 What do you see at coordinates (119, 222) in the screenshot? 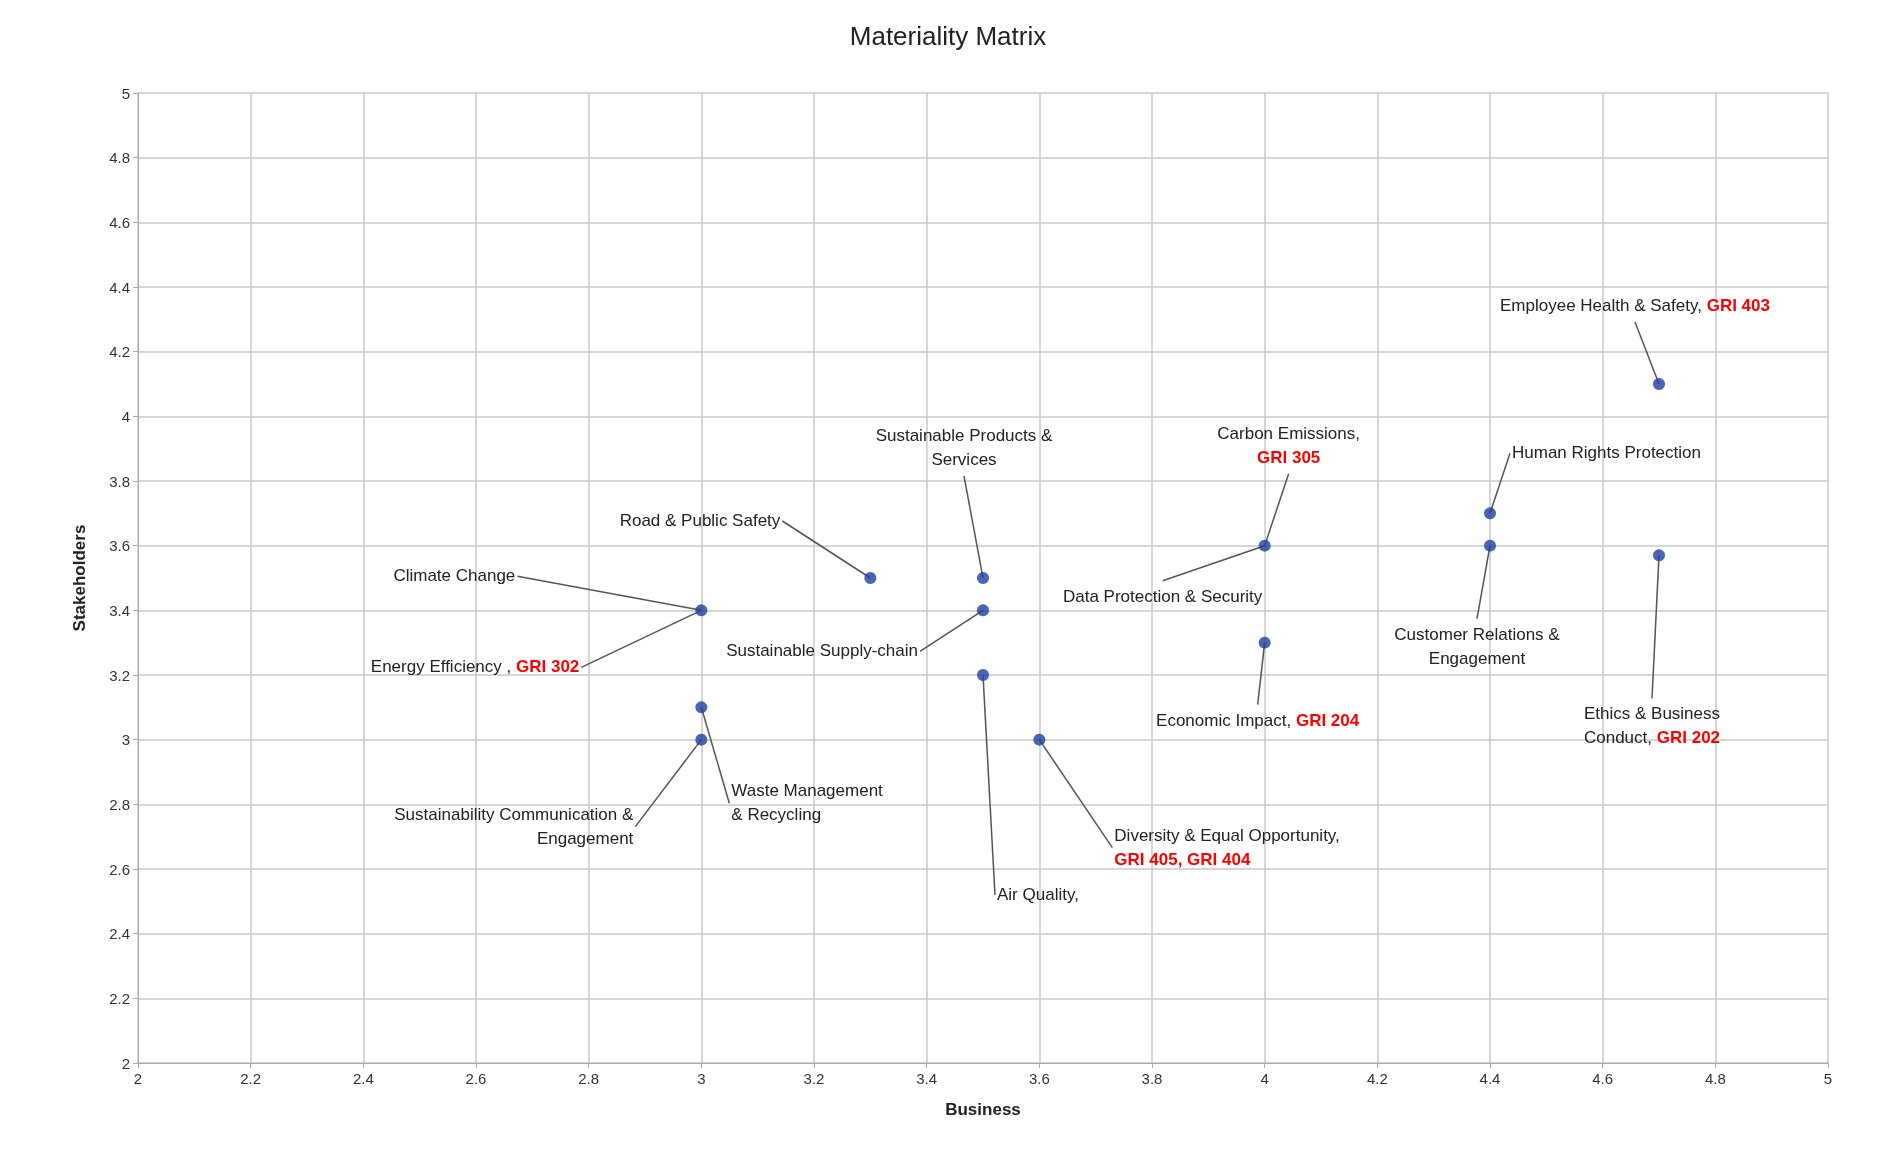
I see `y-tick-label: 4.6` at bounding box center [119, 222].